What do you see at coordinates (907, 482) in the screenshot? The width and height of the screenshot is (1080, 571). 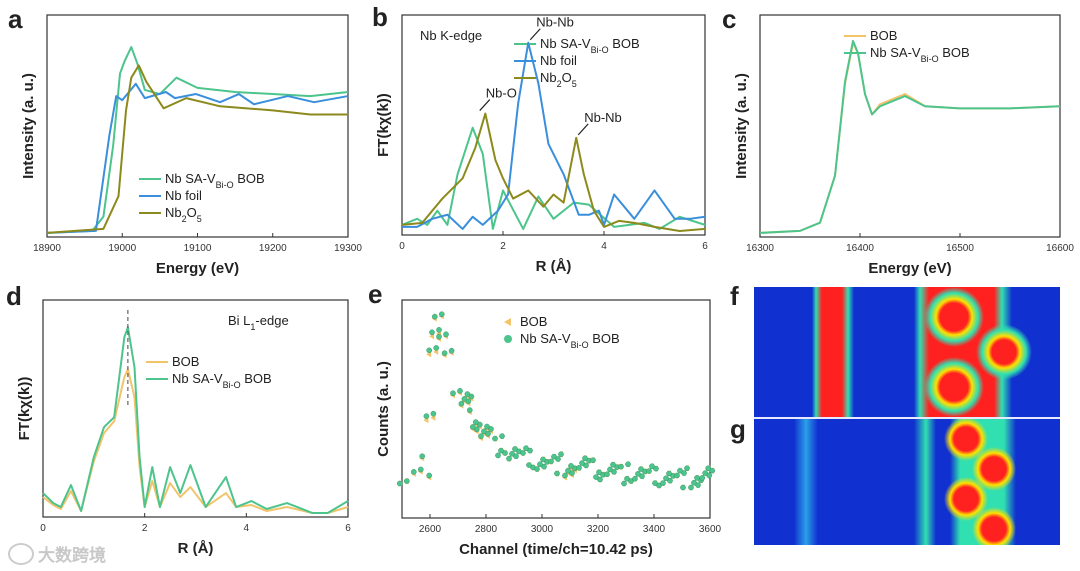 I see `charge-density-map-g` at bounding box center [907, 482].